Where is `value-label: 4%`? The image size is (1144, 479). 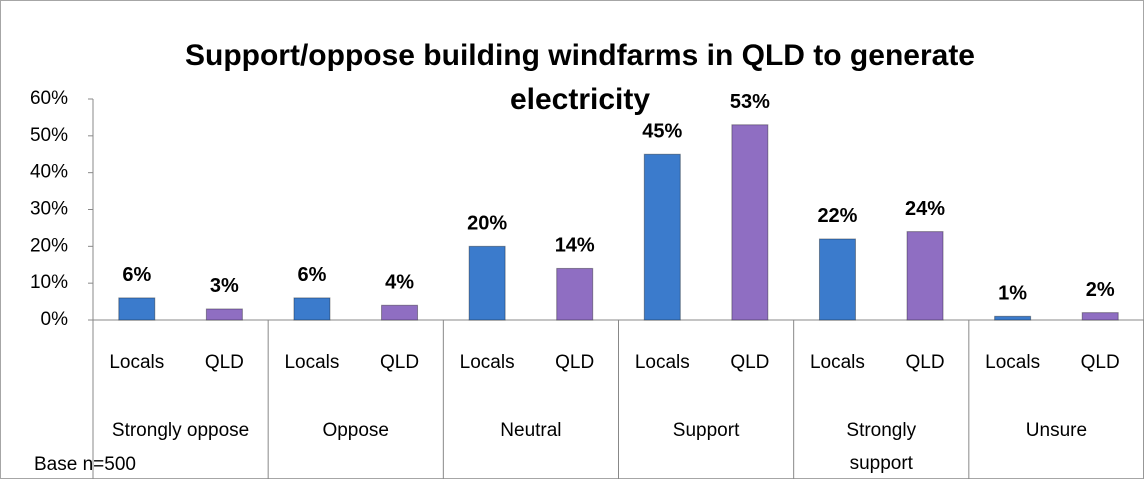 value-label: 4% is located at coordinates (399, 283).